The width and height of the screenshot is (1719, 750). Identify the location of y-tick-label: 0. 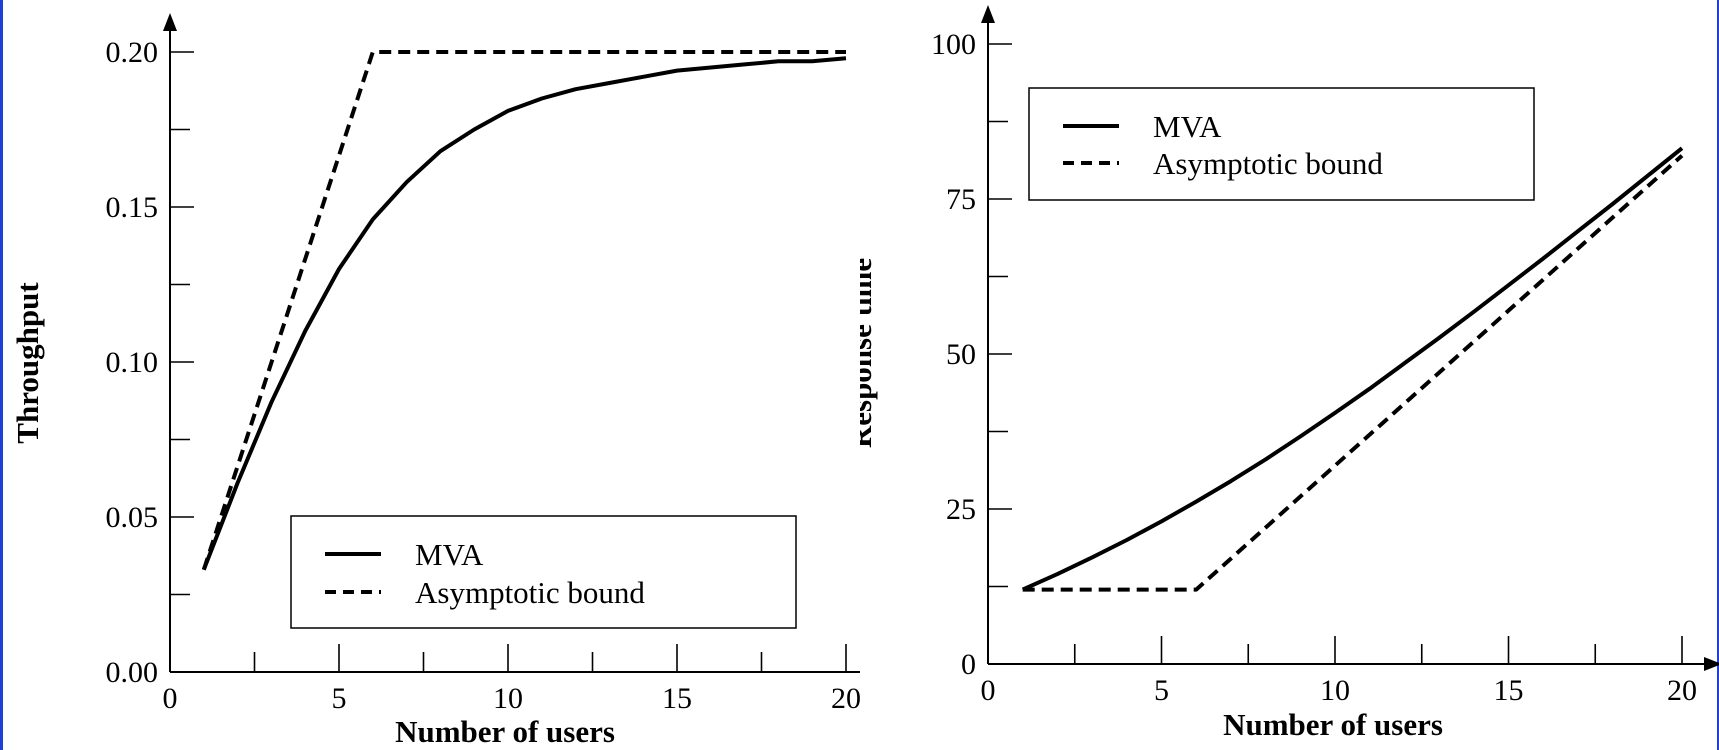
(968, 664).